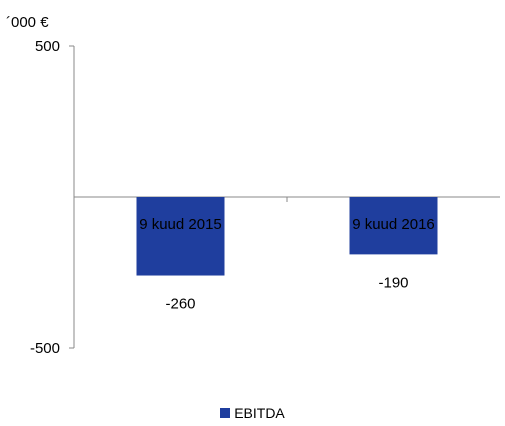  I want to click on legend: EBITDA, so click(252, 413).